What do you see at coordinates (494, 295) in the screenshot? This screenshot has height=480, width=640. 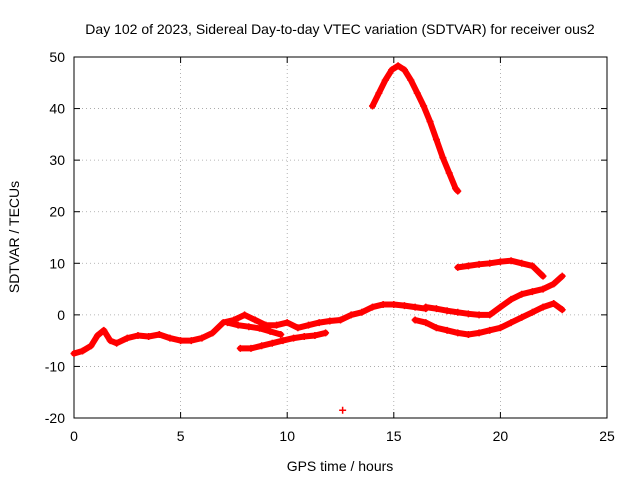 I see `series-track-upper-right` at bounding box center [494, 295].